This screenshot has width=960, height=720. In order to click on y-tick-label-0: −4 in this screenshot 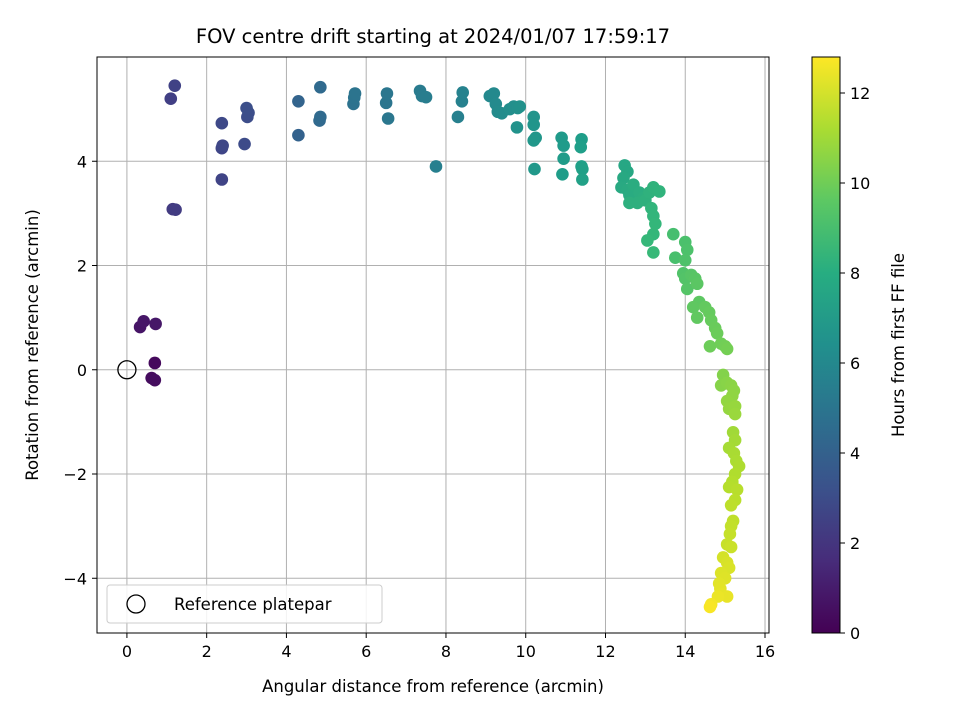, I will do `click(75, 578)`.